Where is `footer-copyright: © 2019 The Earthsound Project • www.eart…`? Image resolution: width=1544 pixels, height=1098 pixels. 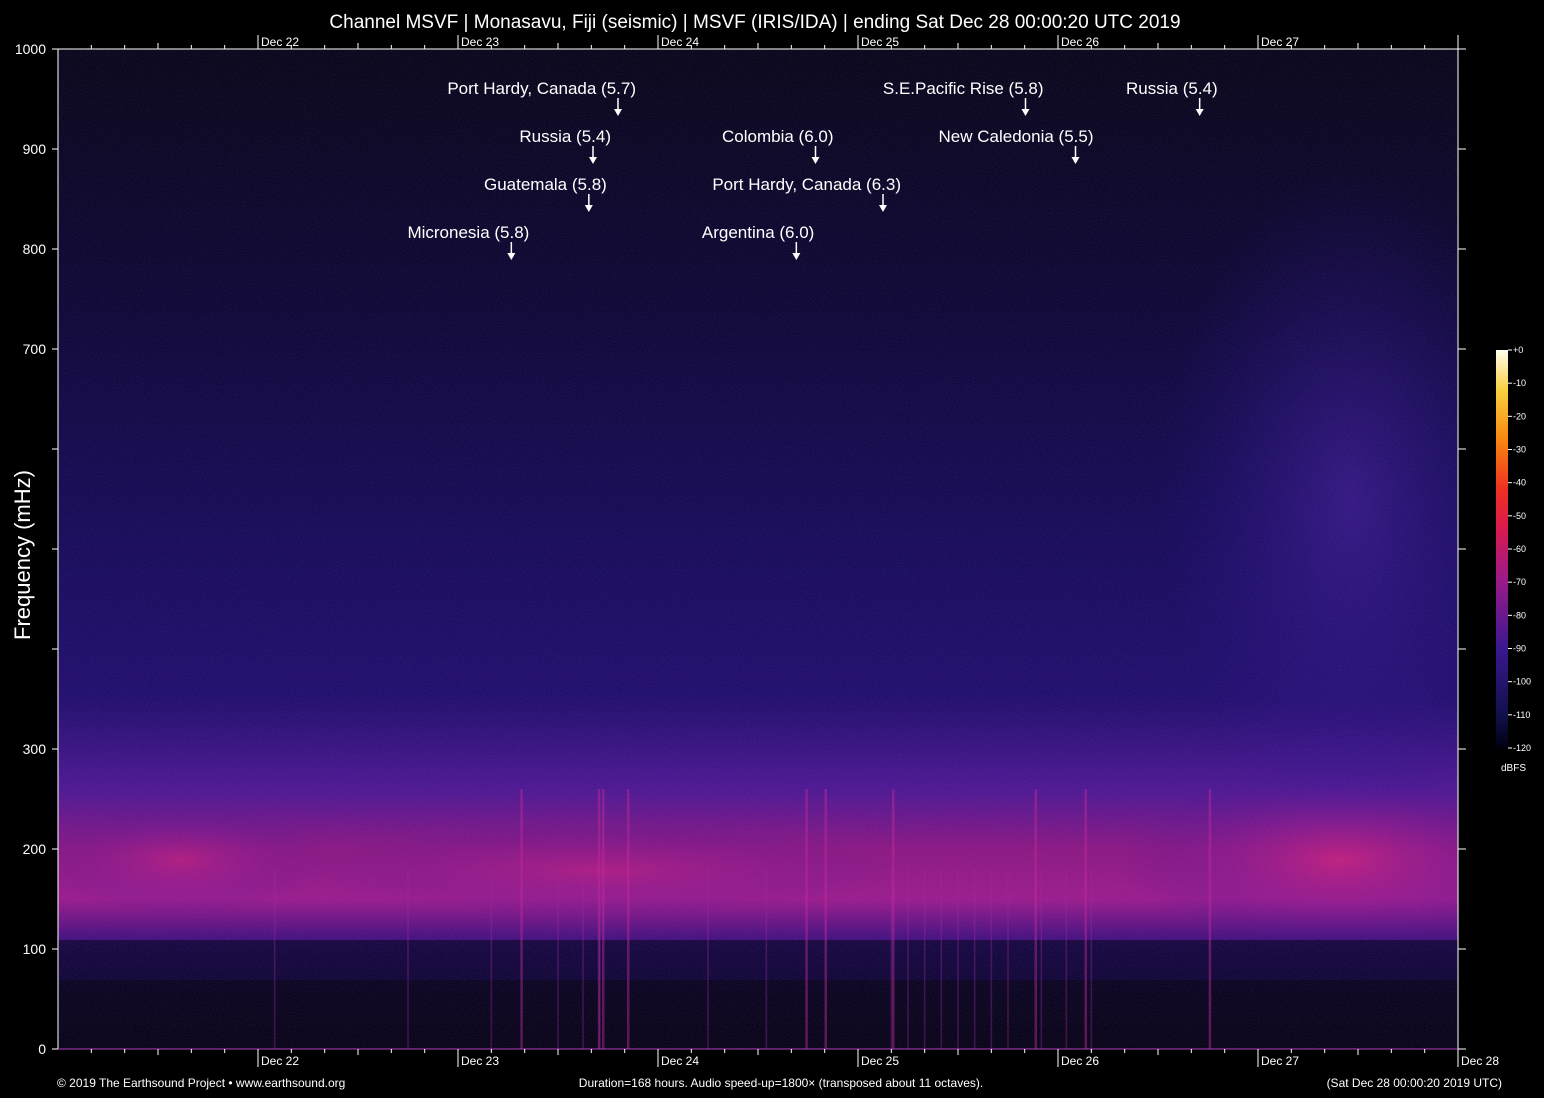
footer-copyright: © 2019 The Earthsound Project • www.eart… is located at coordinates (201, 1083).